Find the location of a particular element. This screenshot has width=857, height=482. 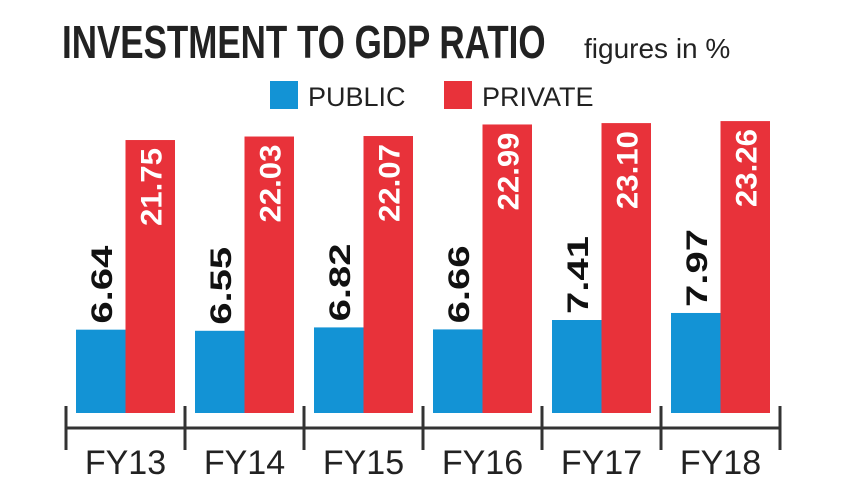

data-label-public: 6.82 is located at coordinates (340, 282).